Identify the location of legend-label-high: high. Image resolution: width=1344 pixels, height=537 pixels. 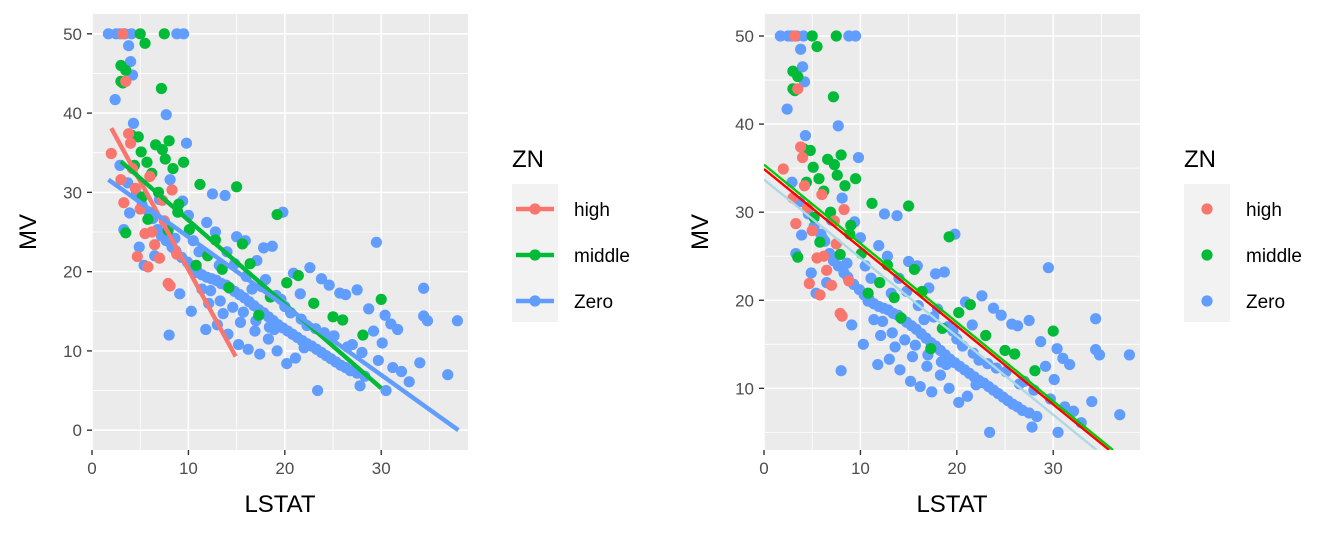
(1264, 210).